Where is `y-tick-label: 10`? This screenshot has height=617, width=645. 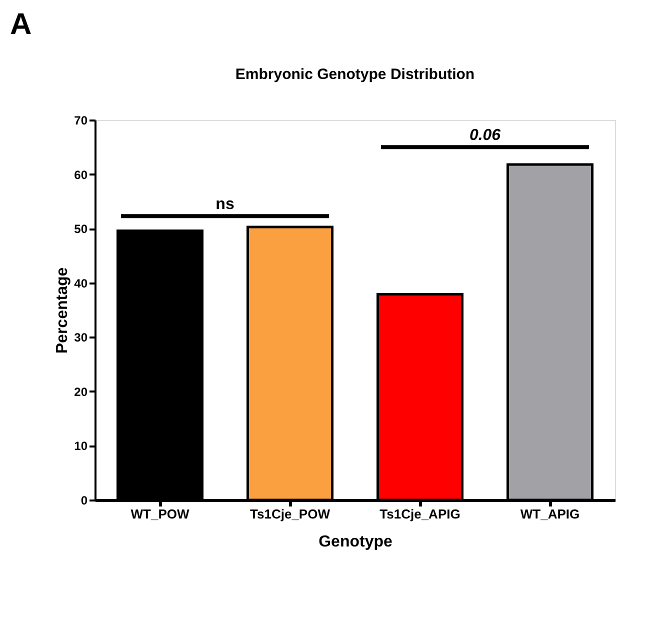 y-tick-label: 10 is located at coordinates (81, 446).